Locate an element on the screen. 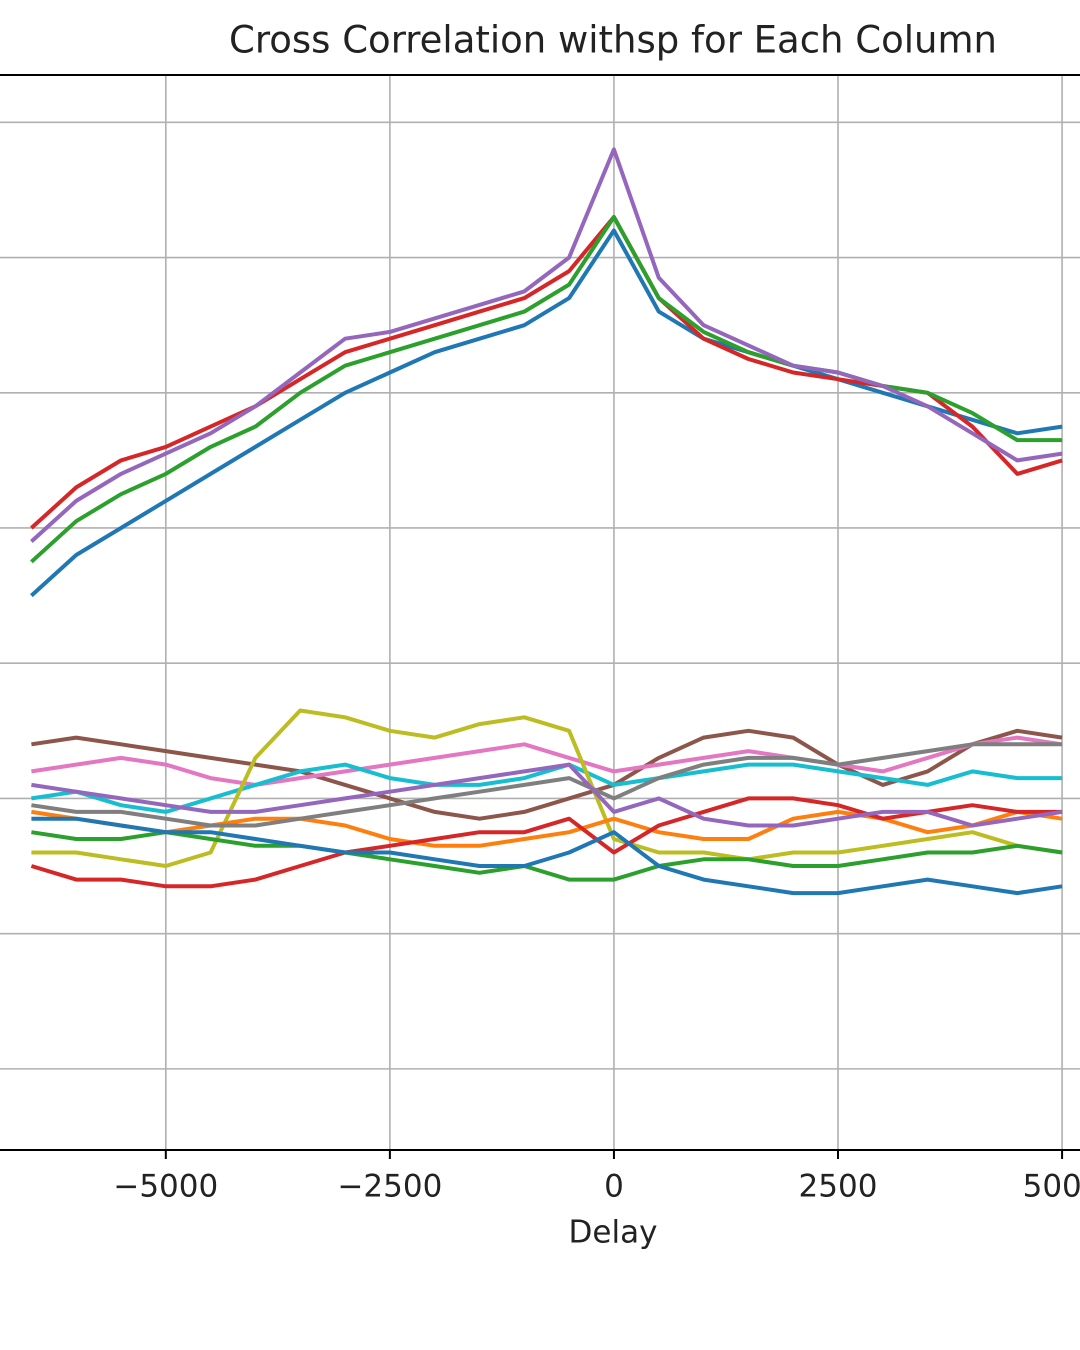  x-tick-label: −5000 is located at coordinates (165, 1187).